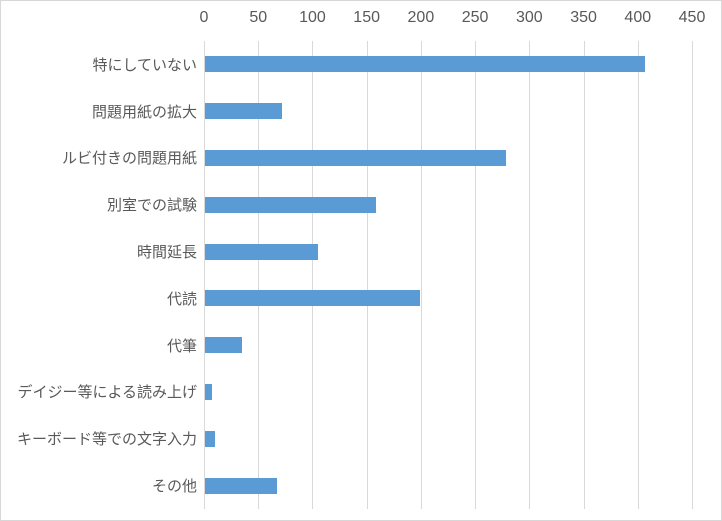 The image size is (722, 521). I want to click on x-axis-tick-label: 400, so click(638, 17).